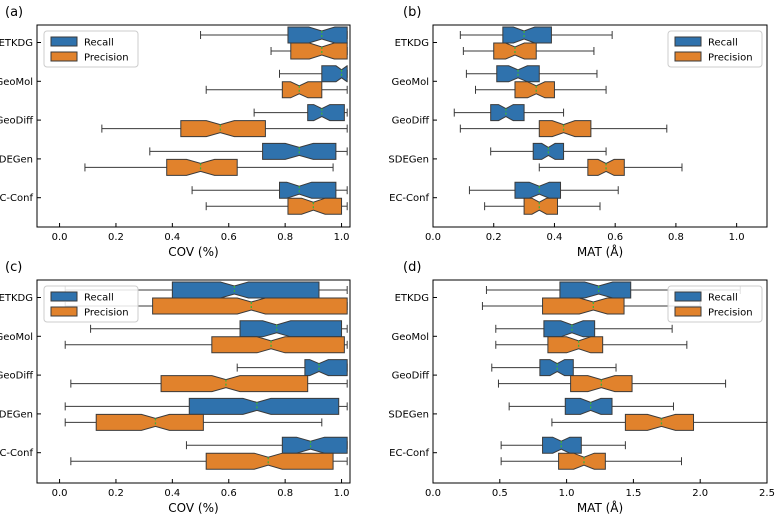 This screenshot has height=515, width=778. Describe the element at coordinates (500, 493) in the screenshot. I see `x-tick-label: 0.5` at that location.